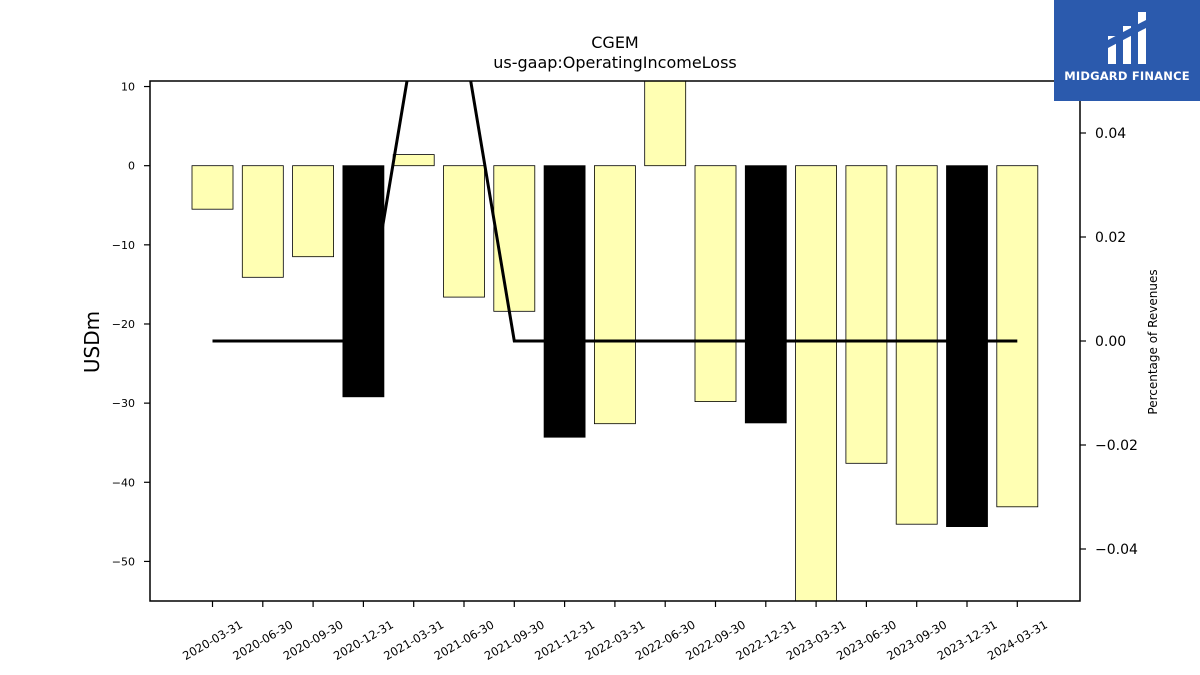 This screenshot has height=675, width=1200. Describe the element at coordinates (1116, 550) in the screenshot. I see `y-right-tick-label: −0.04` at that location.